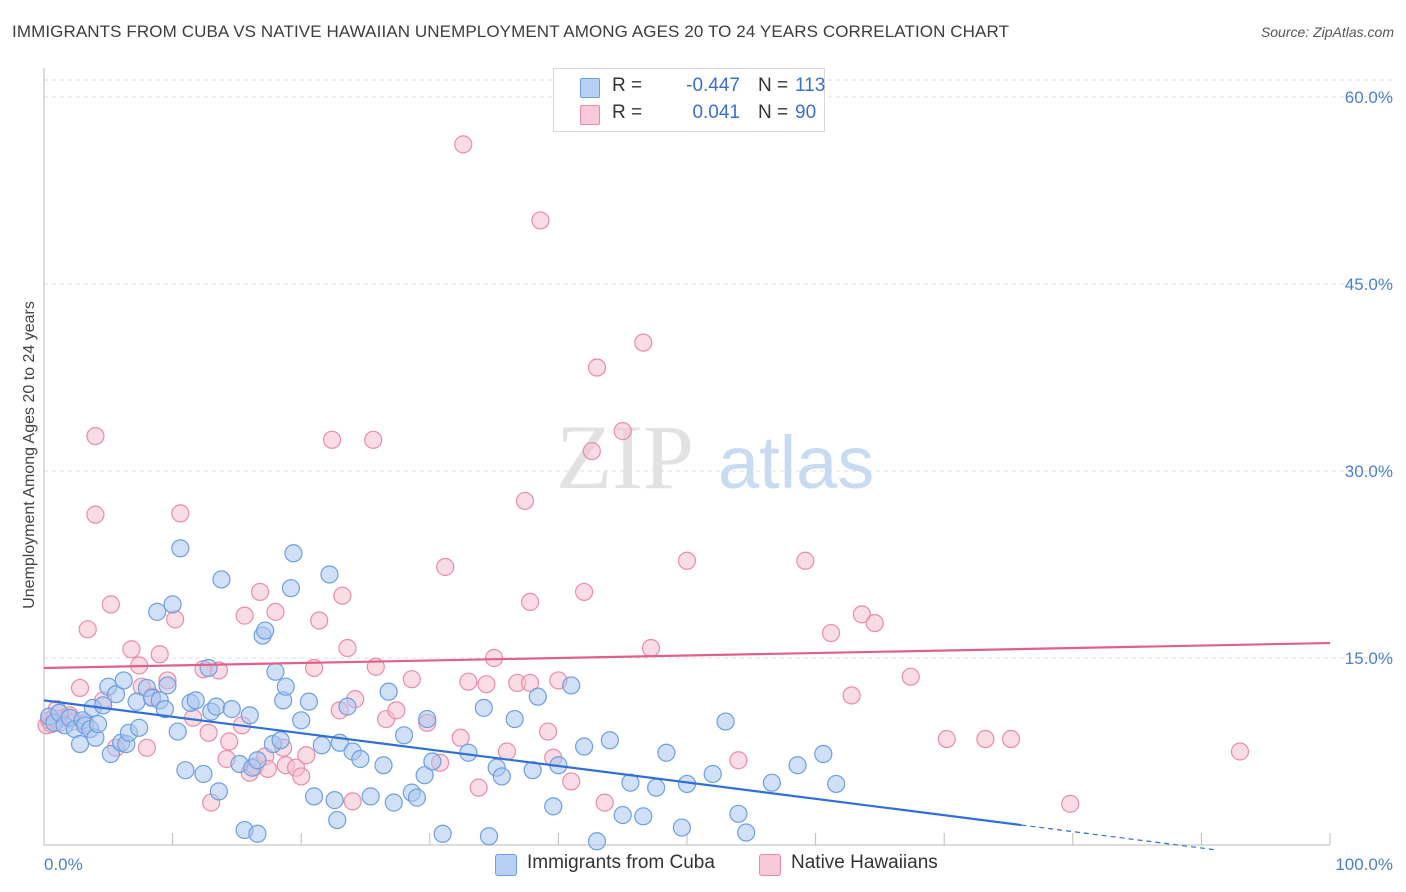 The height and width of the screenshot is (892, 1406). I want to click on legend-label-cuba: Immigrants from Cuba, so click(621, 862).